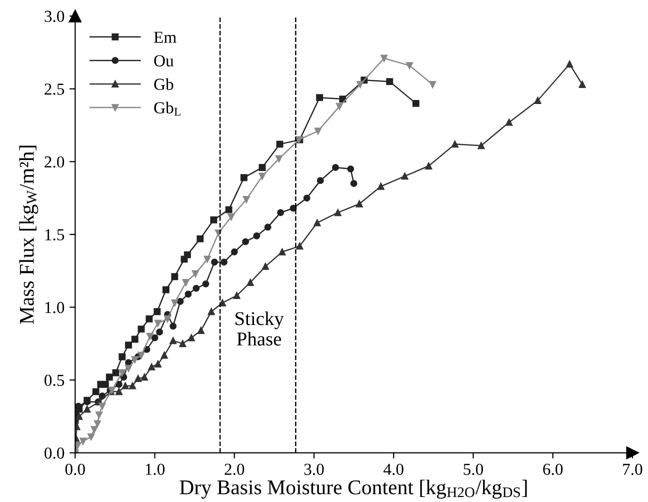 The image size is (648, 502). What do you see at coordinates (54, 308) in the screenshot?
I see `y-tick-label: 1.0` at bounding box center [54, 308].